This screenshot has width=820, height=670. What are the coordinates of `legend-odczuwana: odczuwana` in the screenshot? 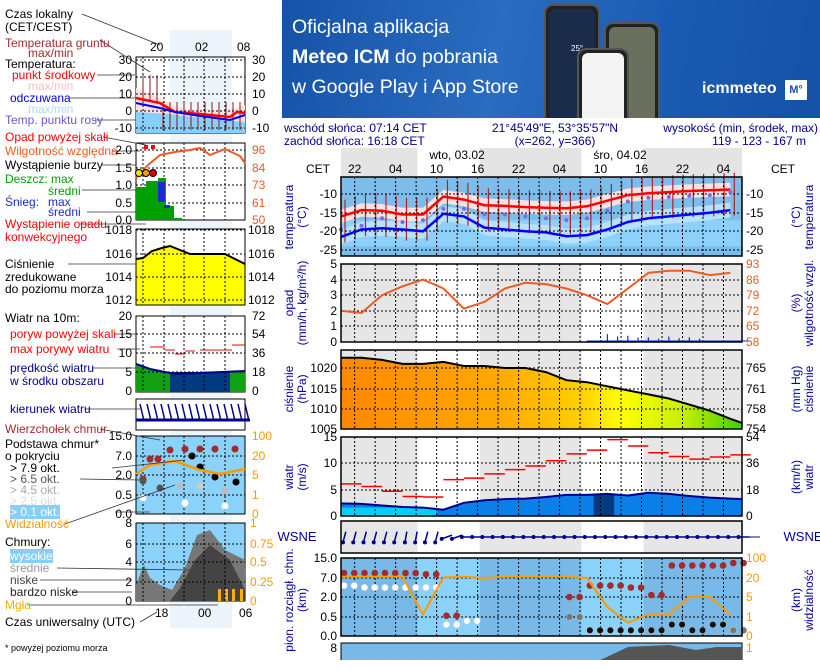 It's located at (40, 98).